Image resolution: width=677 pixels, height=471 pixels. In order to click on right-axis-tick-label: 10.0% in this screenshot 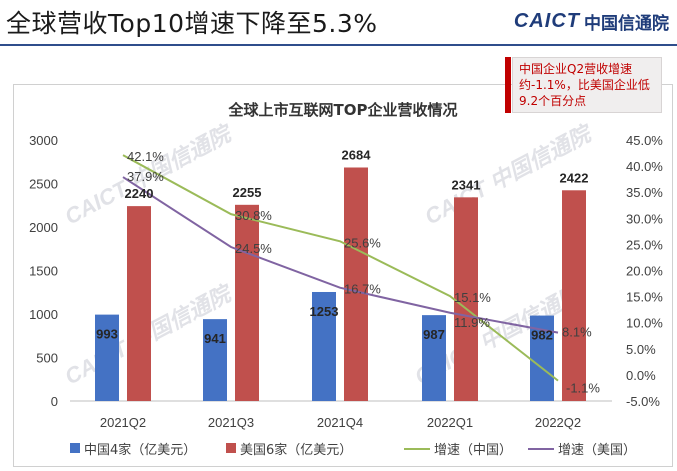, I will do `click(644, 323)`.